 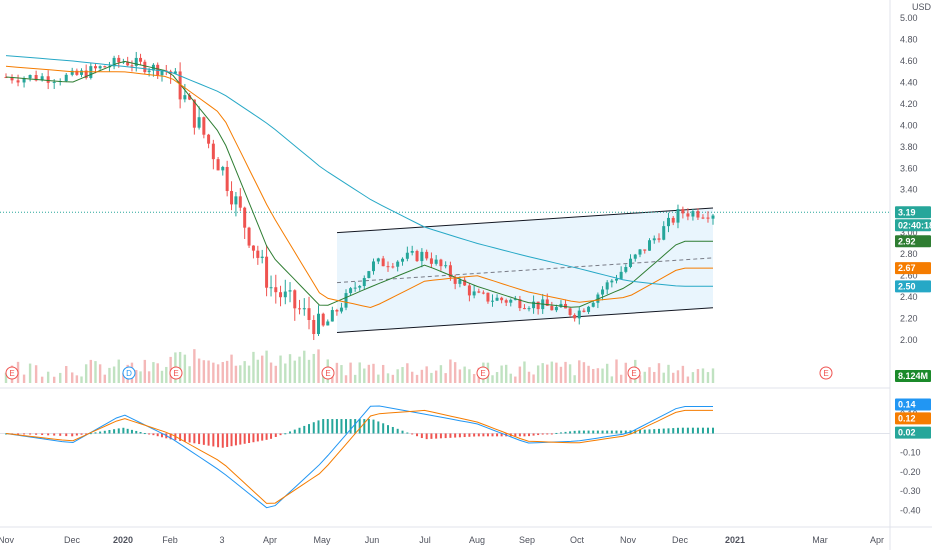 What do you see at coordinates (322, 540) in the screenshot?
I see `time-tick-label: May` at bounding box center [322, 540].